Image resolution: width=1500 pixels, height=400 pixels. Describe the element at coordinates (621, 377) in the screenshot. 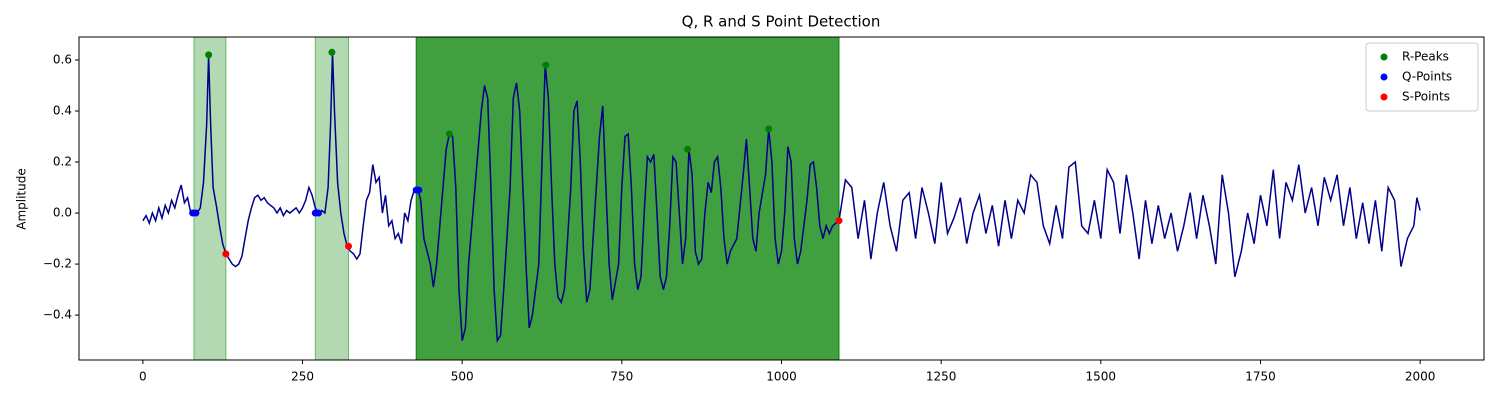

I see `x-tick-label: 750` at that location.